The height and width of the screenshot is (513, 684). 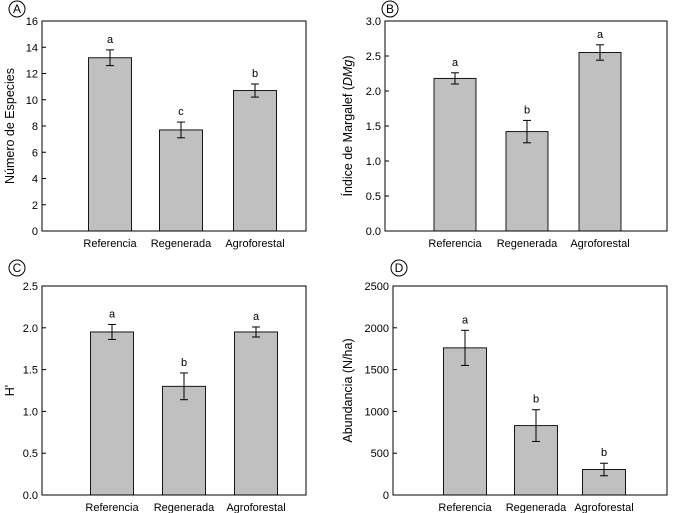 I want to click on y-tick-label: 12, so click(x=32, y=75).